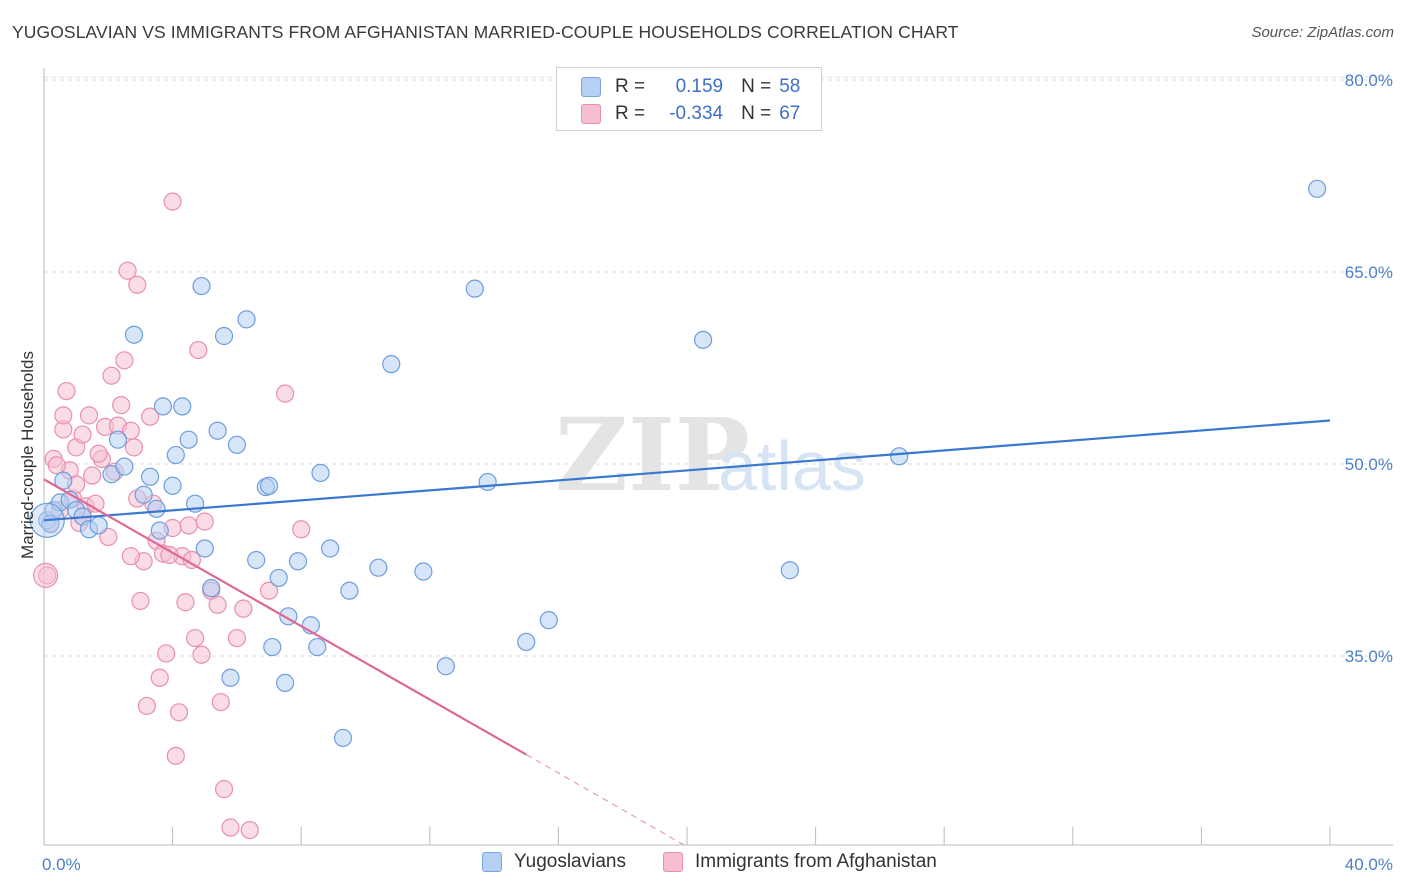  What do you see at coordinates (696, 113) in the screenshot?
I see `legend-r-value: -0.334` at bounding box center [696, 113].